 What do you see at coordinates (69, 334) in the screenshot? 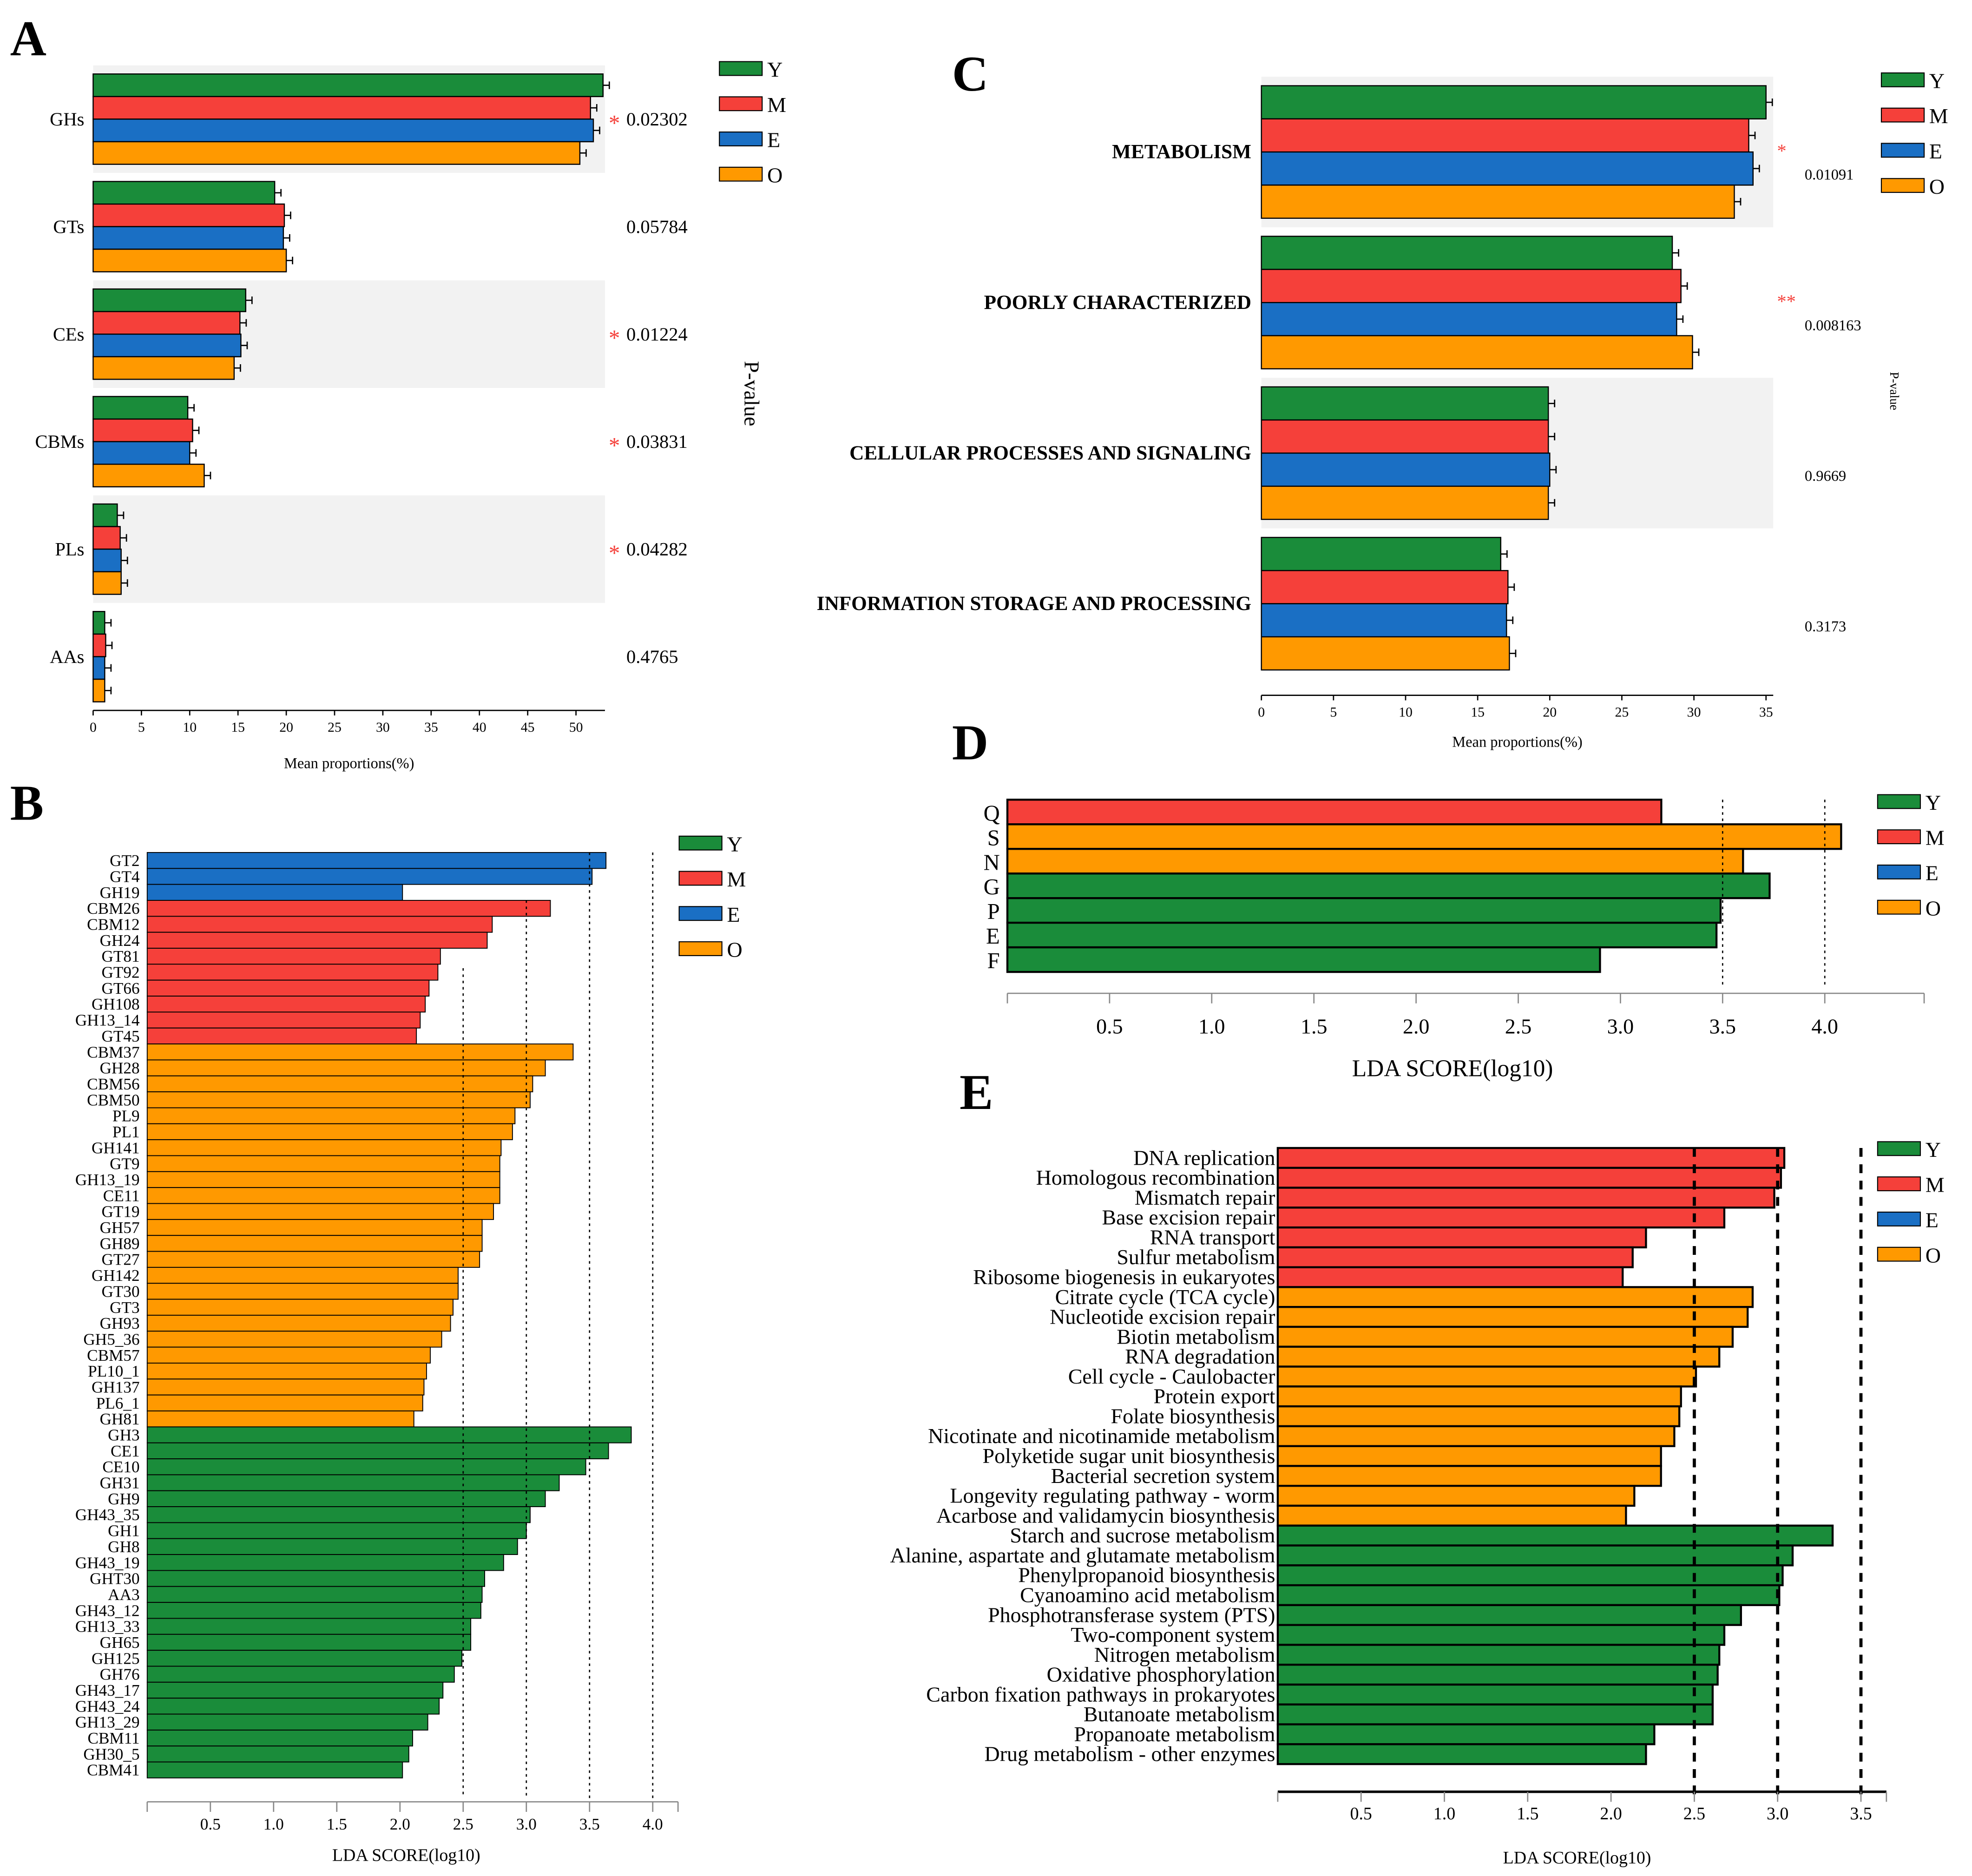
I see `category-label: CEs` at bounding box center [69, 334].